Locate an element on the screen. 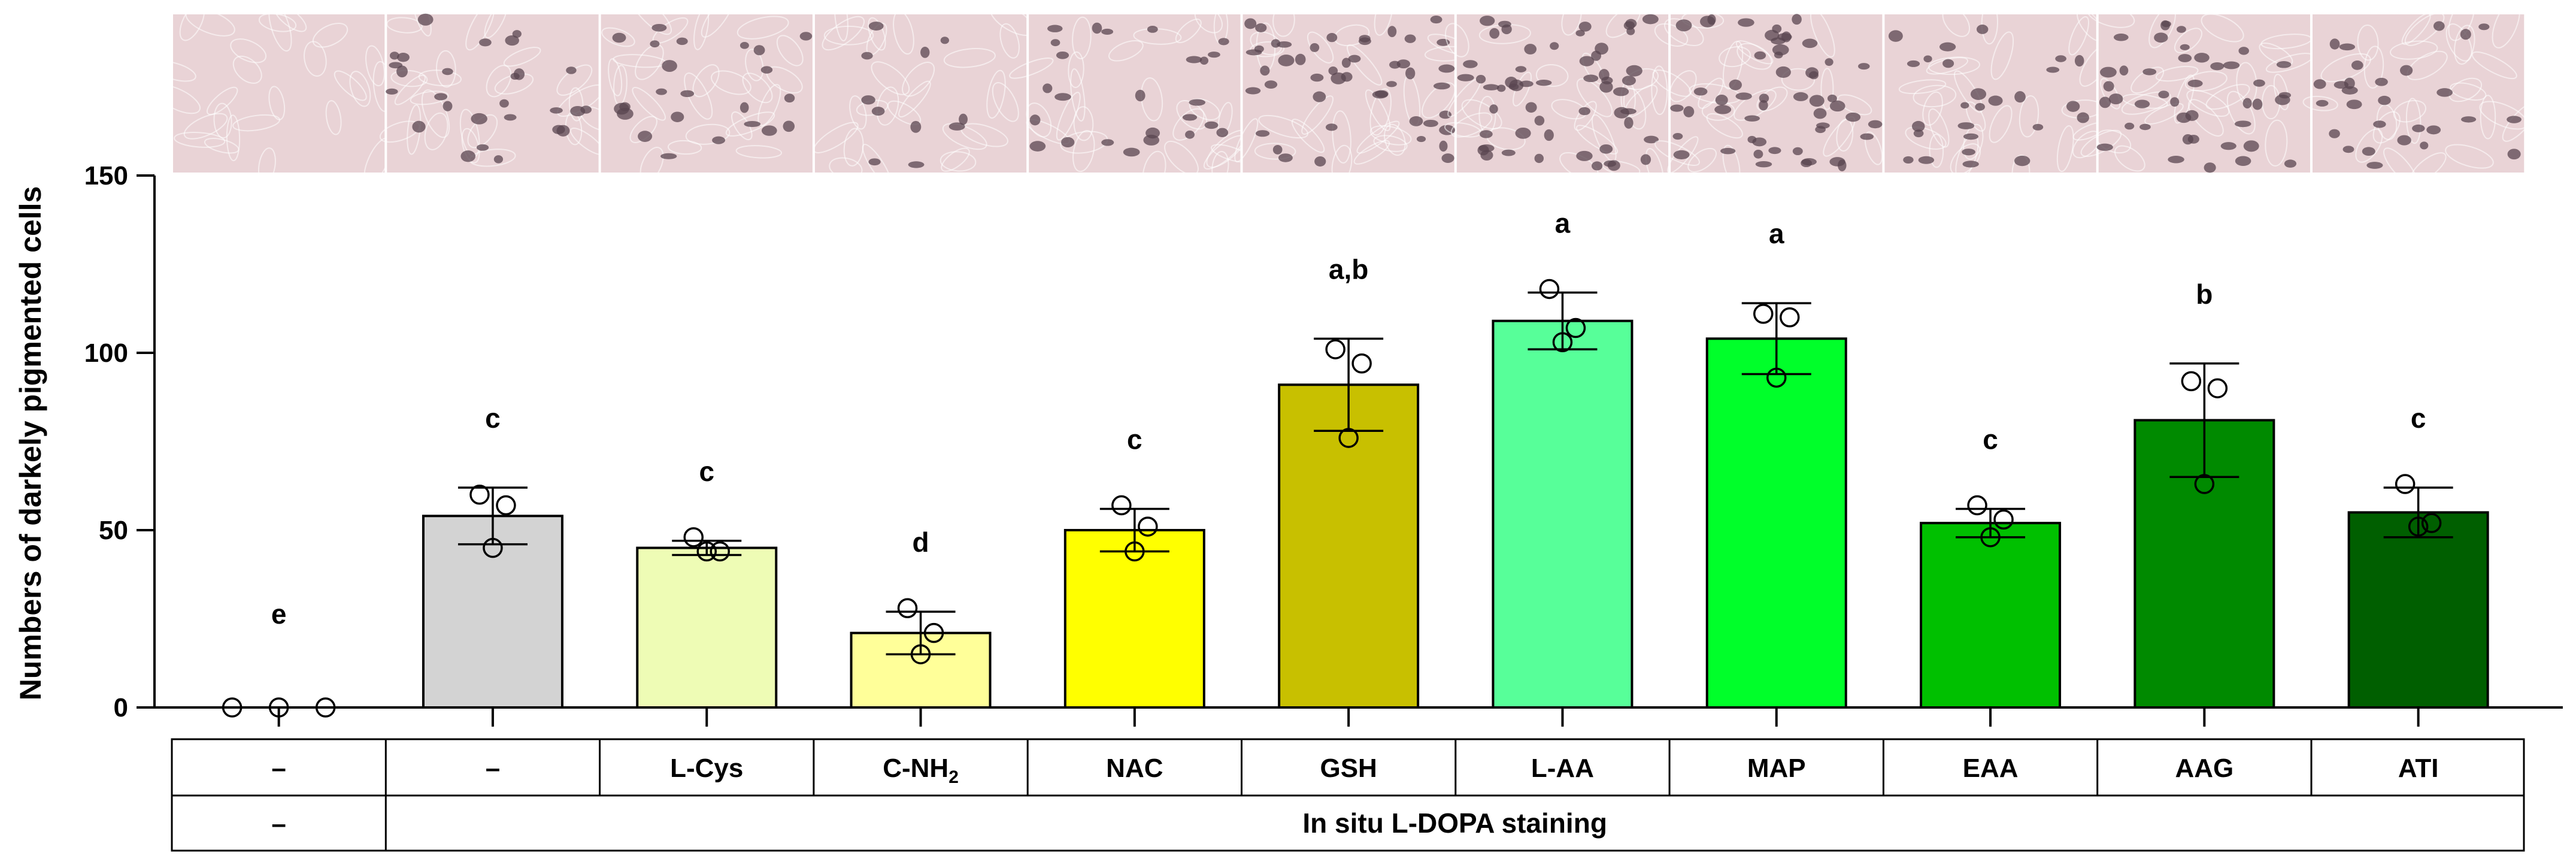  treatment-label: ATI is located at coordinates (2418, 768).